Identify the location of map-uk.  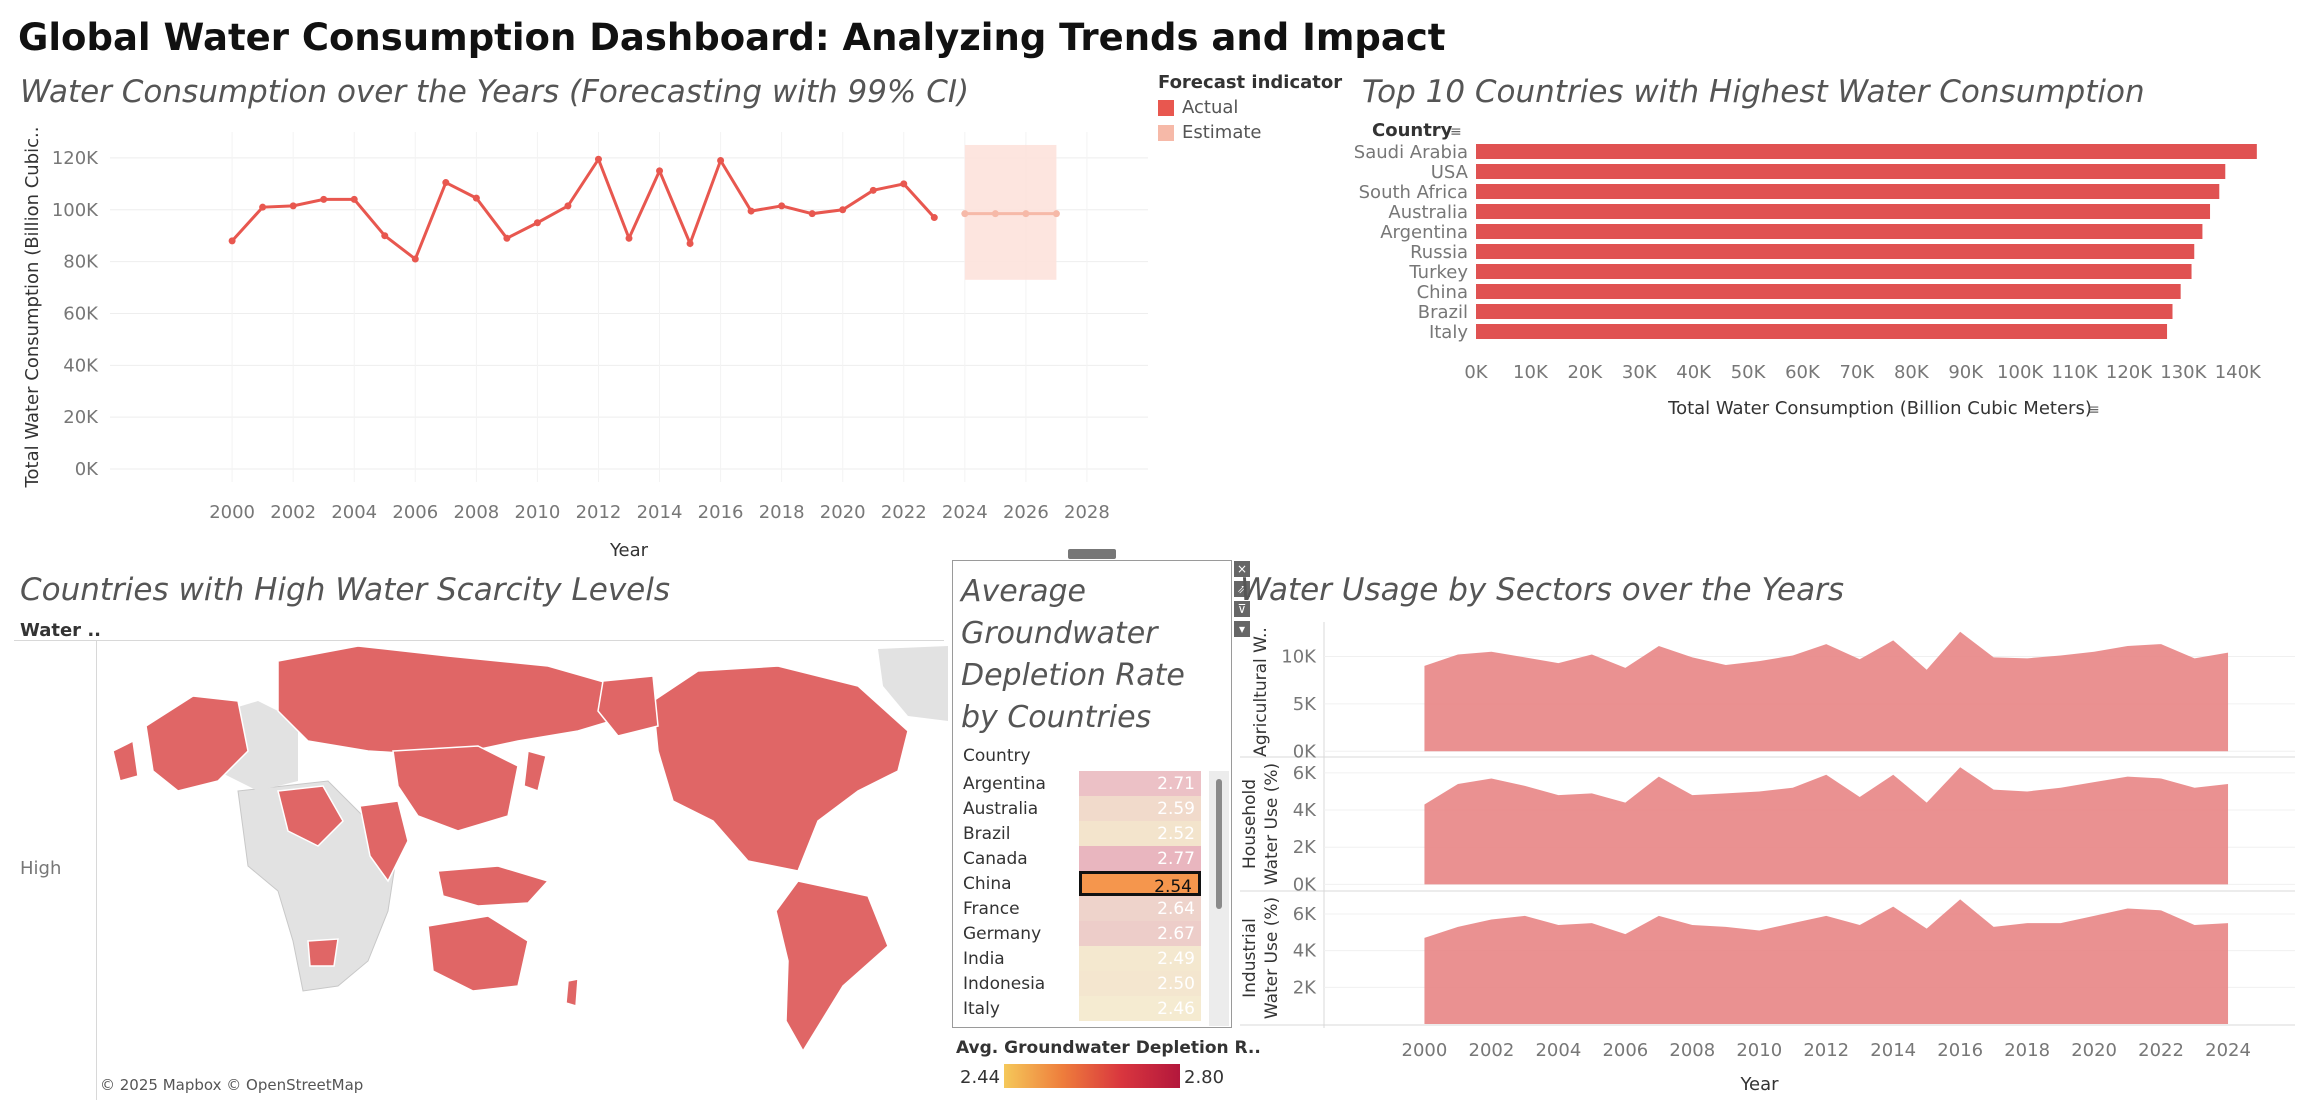
(125, 760).